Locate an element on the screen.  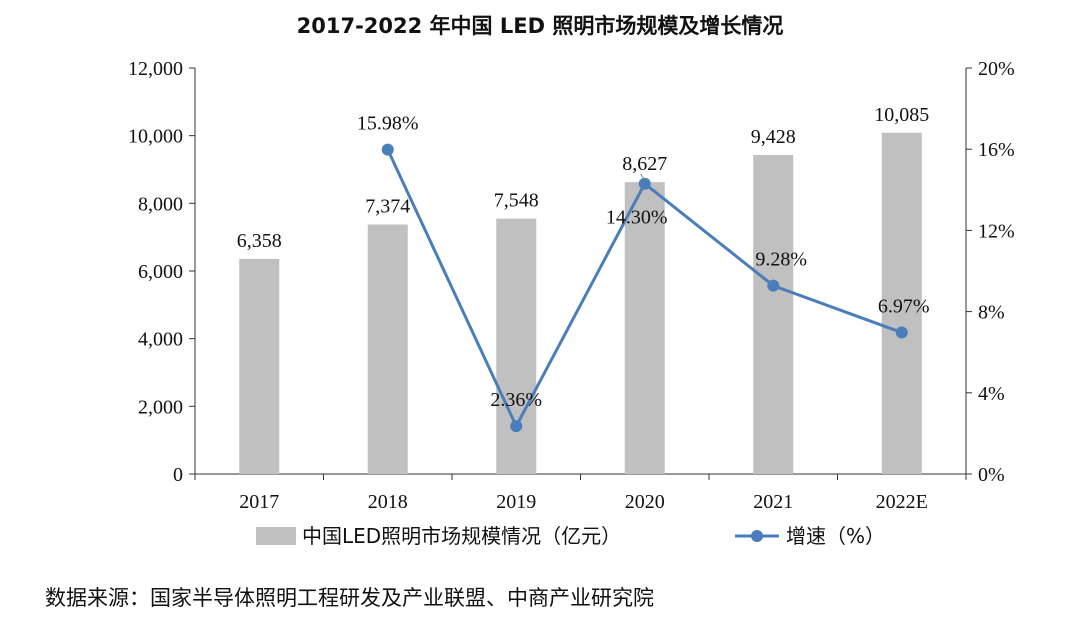
right-tick-label: 20% is located at coordinates (996, 69).